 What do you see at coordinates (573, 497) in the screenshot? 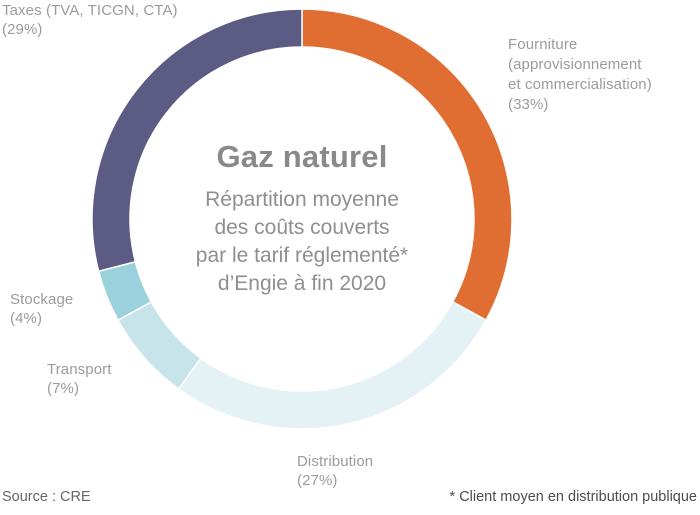
I see `footnote: * Client moyen en distribution publique` at bounding box center [573, 497].